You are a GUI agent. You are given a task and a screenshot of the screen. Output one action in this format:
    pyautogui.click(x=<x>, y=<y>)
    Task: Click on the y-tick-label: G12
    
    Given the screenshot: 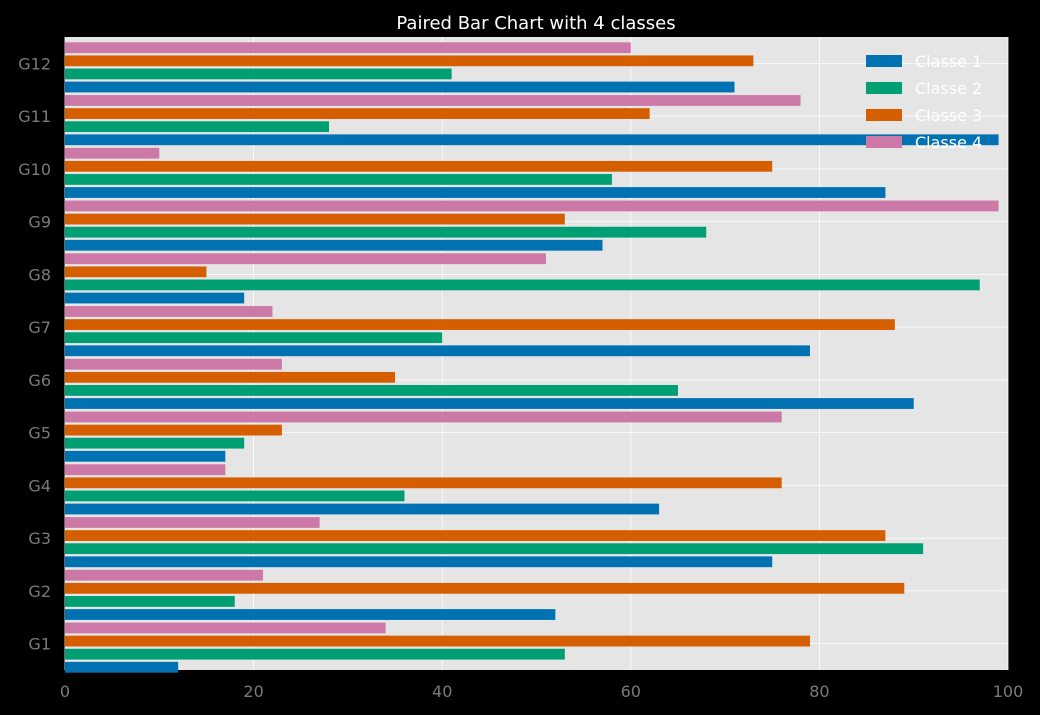 What is the action you would take?
    pyautogui.click(x=34, y=63)
    